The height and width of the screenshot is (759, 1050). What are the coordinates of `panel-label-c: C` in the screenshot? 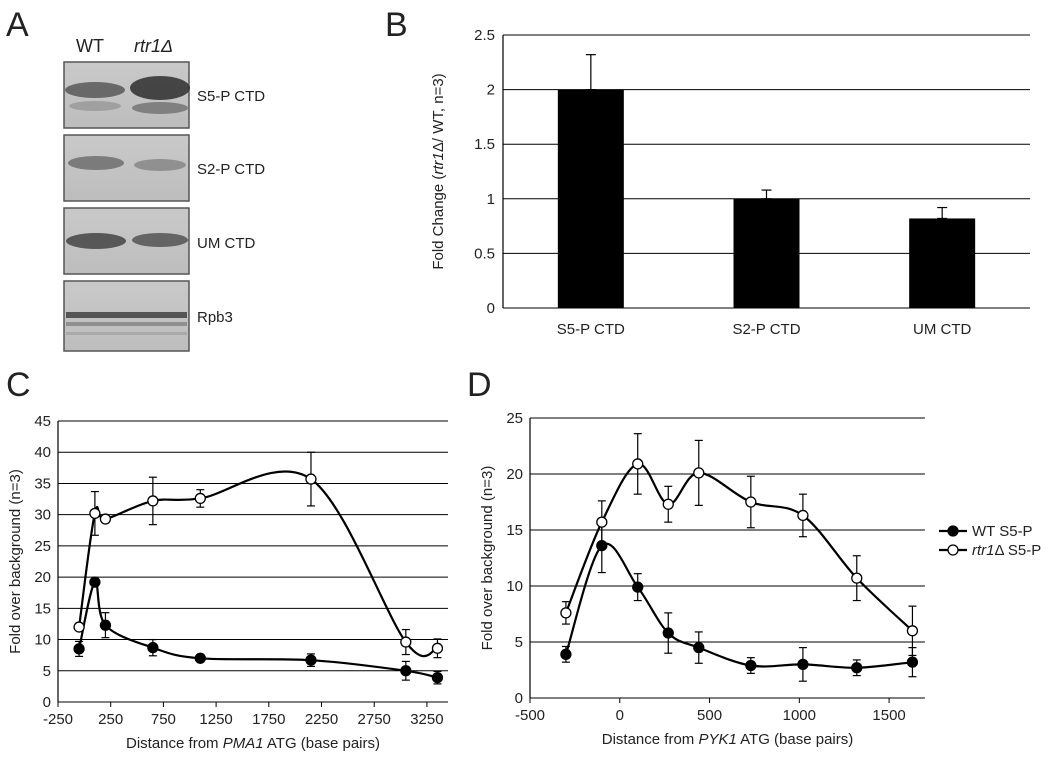 It's located at (18, 385).